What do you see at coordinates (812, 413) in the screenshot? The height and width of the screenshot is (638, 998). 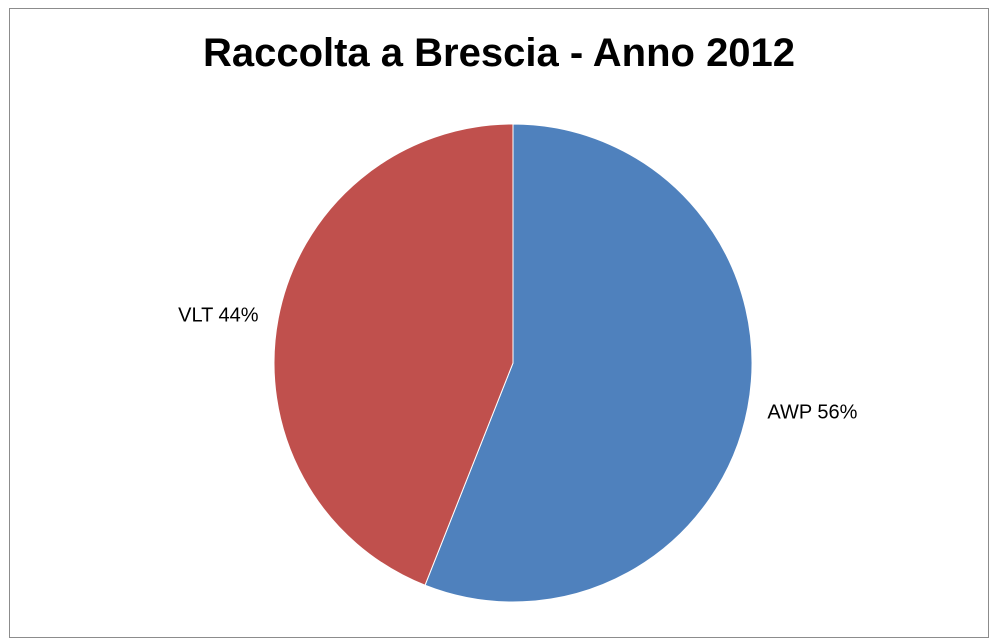 I see `pie-label-awp: AWP 56%` at bounding box center [812, 413].